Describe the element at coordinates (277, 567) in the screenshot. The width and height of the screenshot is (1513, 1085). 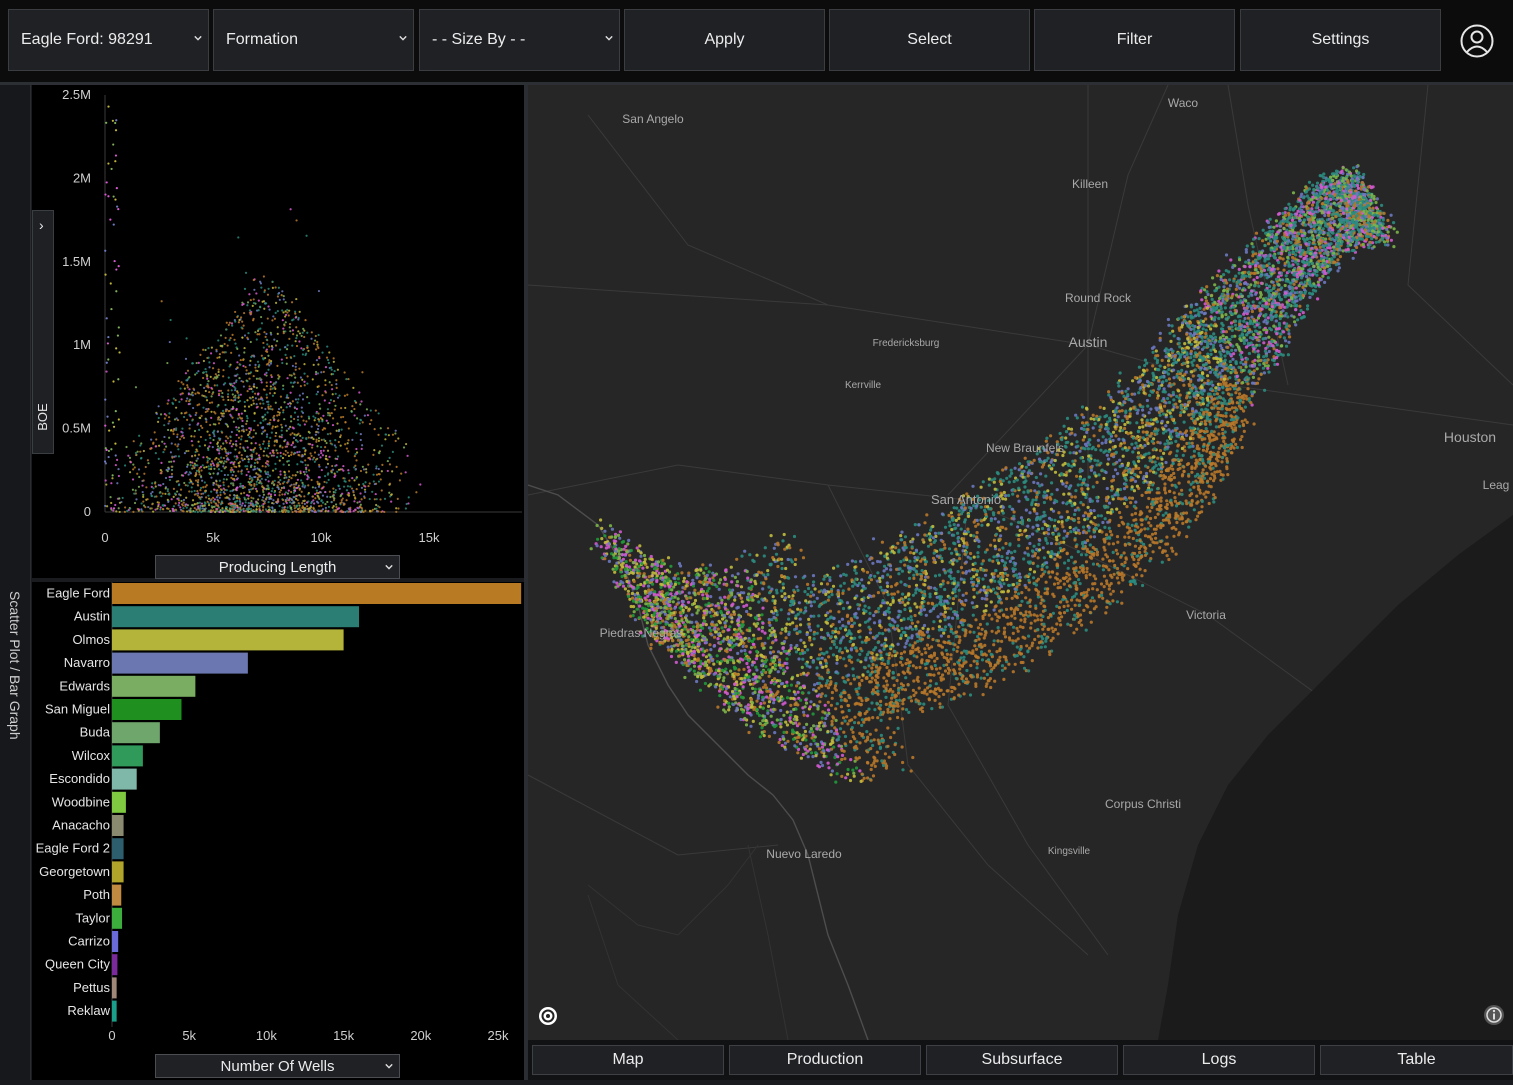
I see `scatter-x-axis-select: Producing Length` at that location.